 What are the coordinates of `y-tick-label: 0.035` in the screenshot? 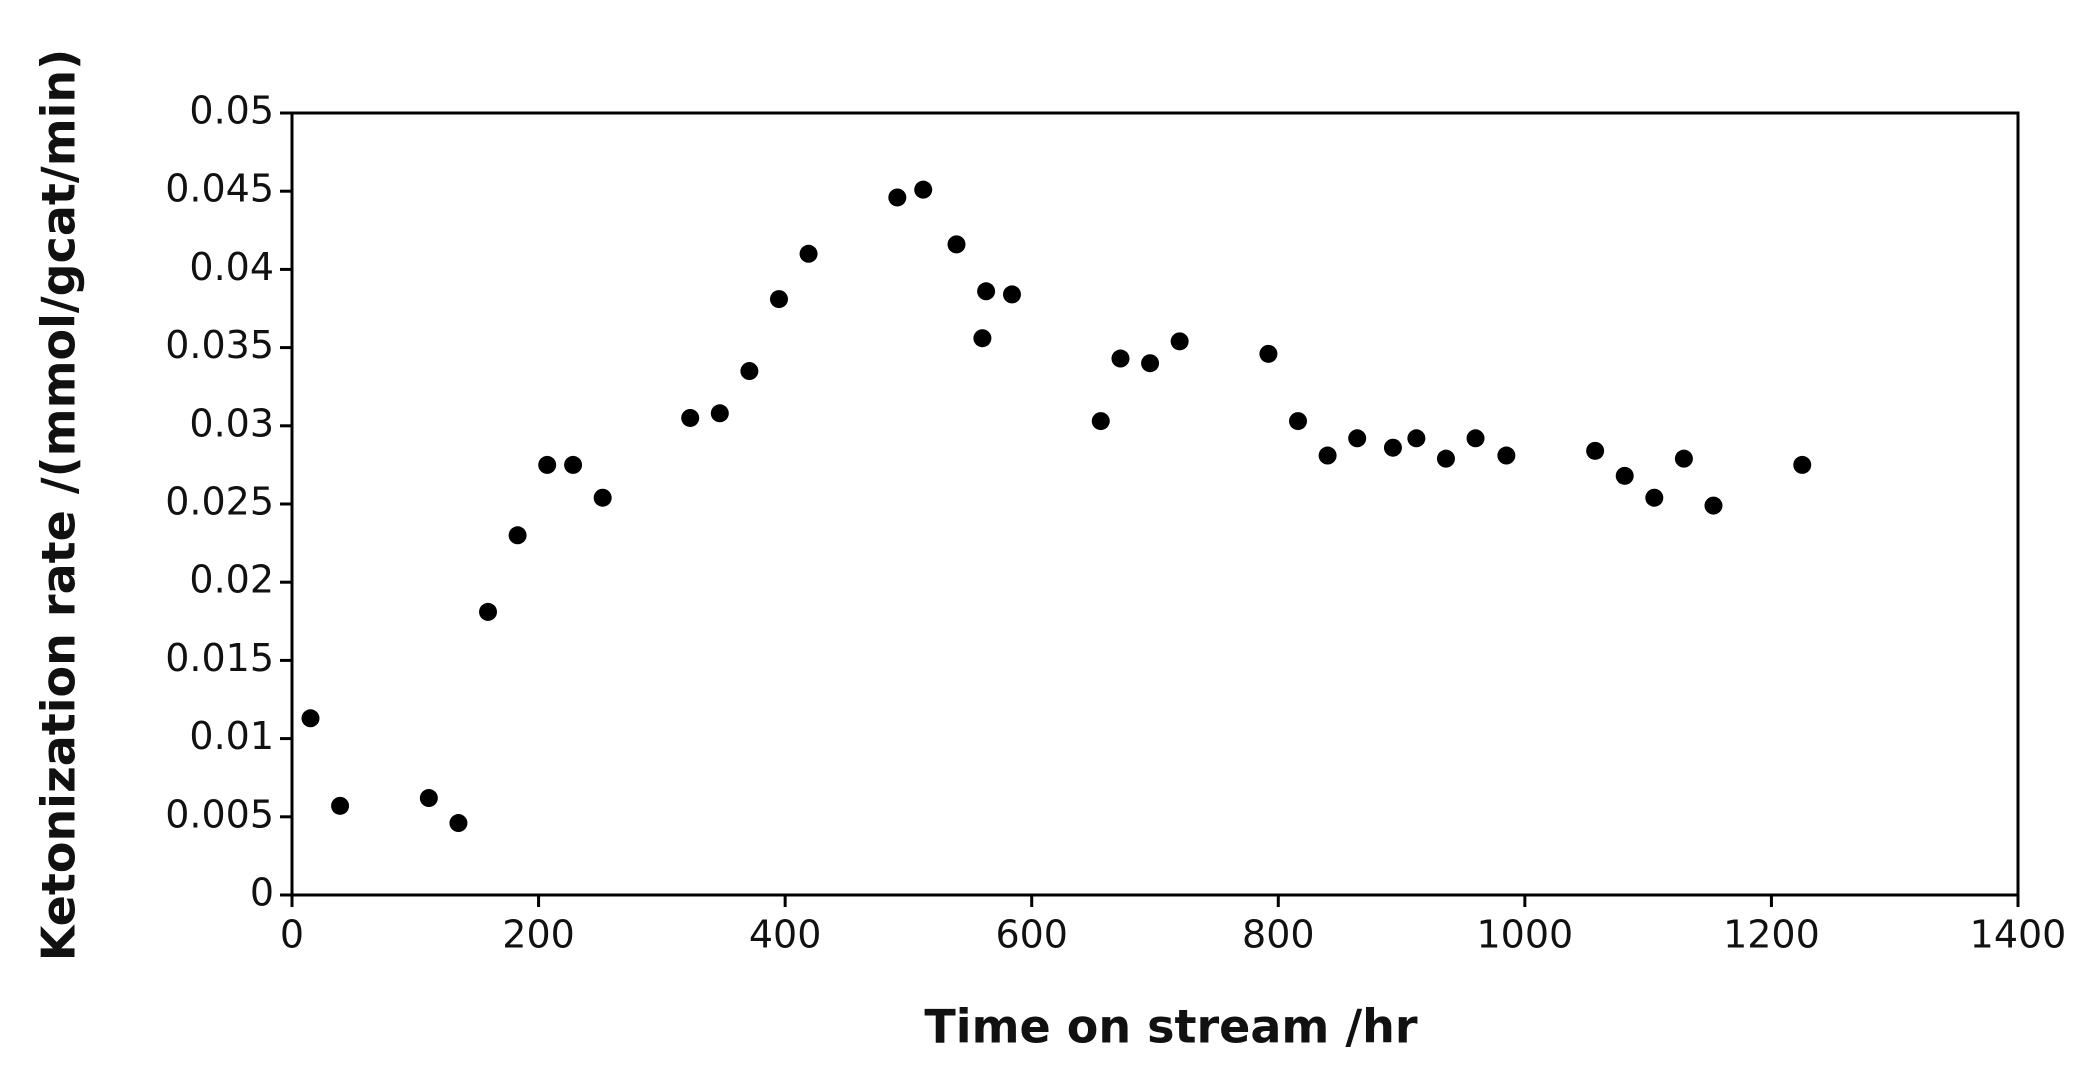 It's located at (219, 345).